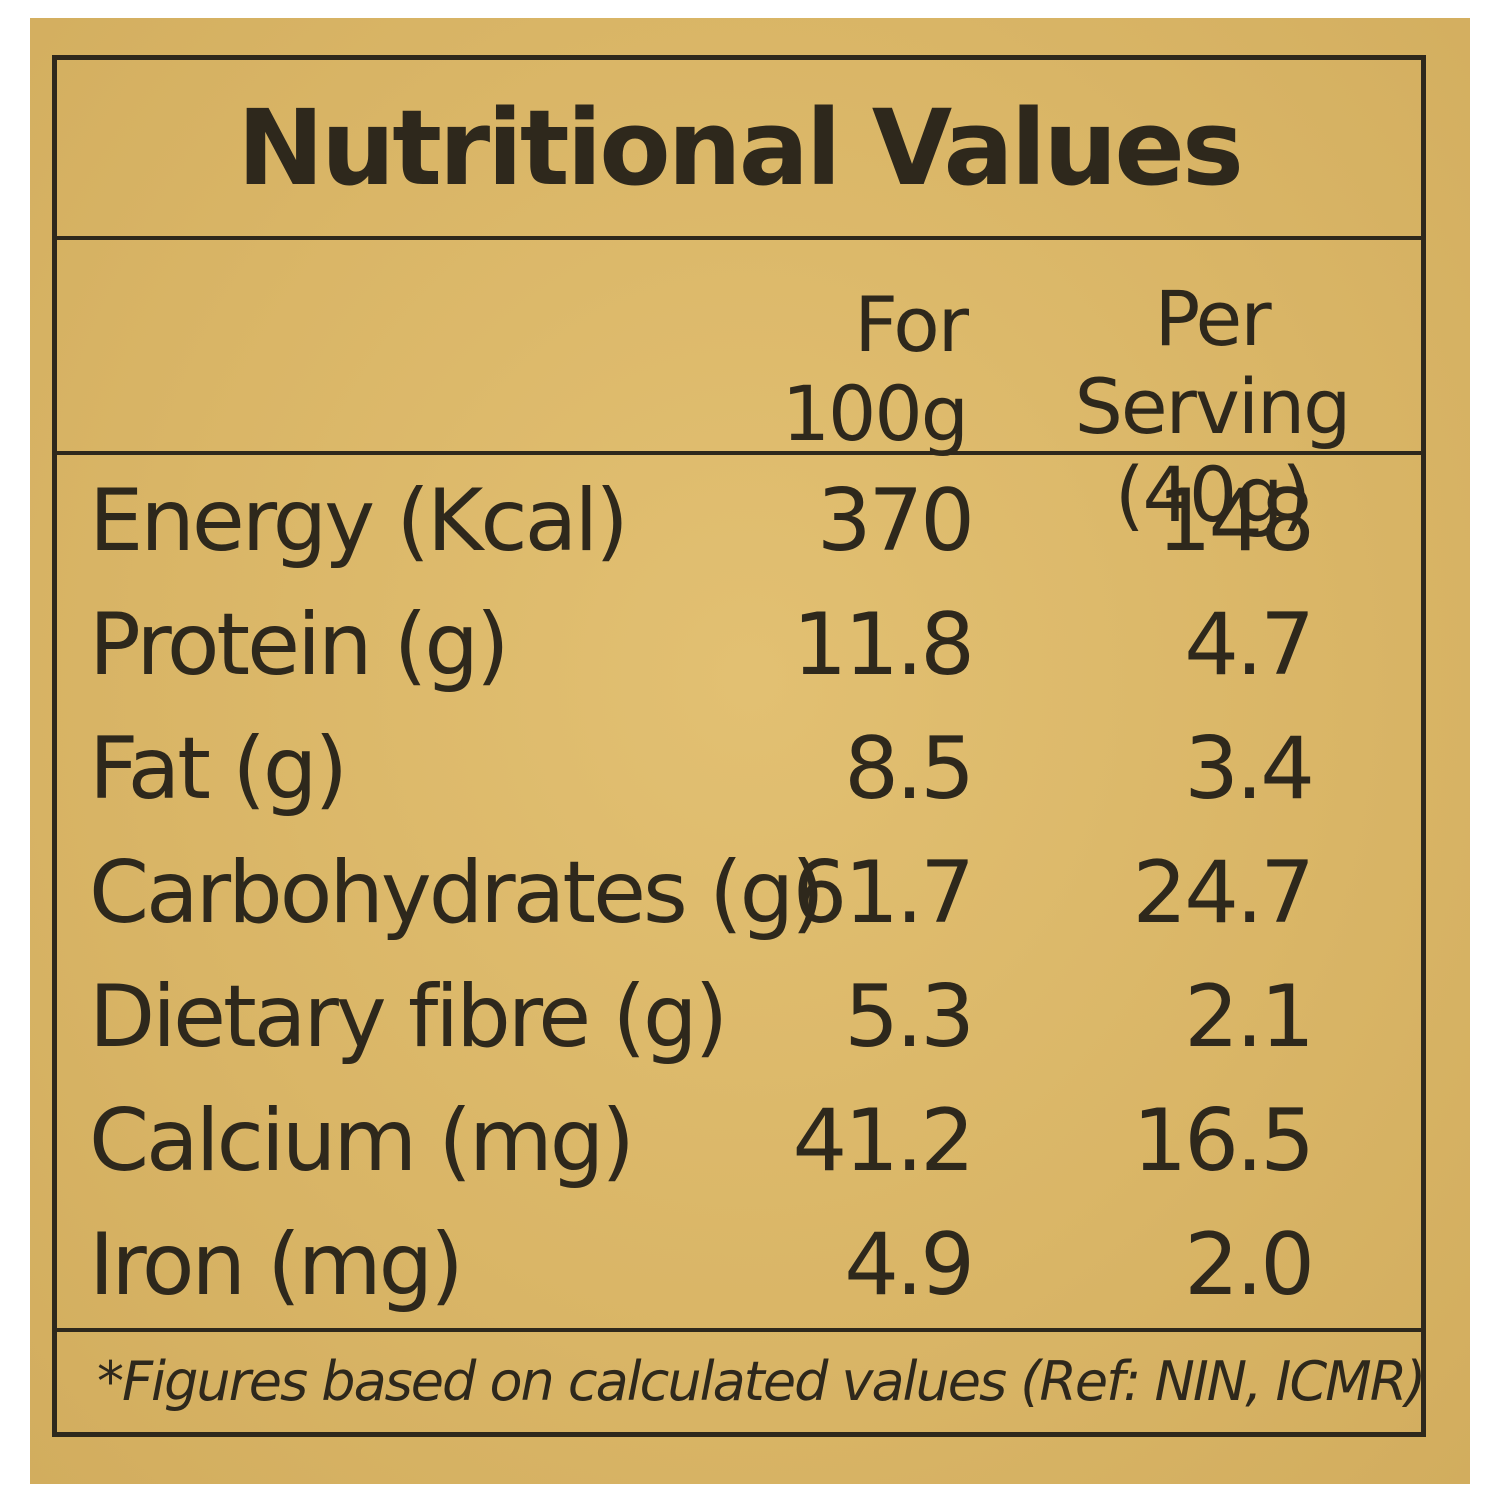  Describe the element at coordinates (895, 521) in the screenshot. I see `value-per-100g: 370` at that location.